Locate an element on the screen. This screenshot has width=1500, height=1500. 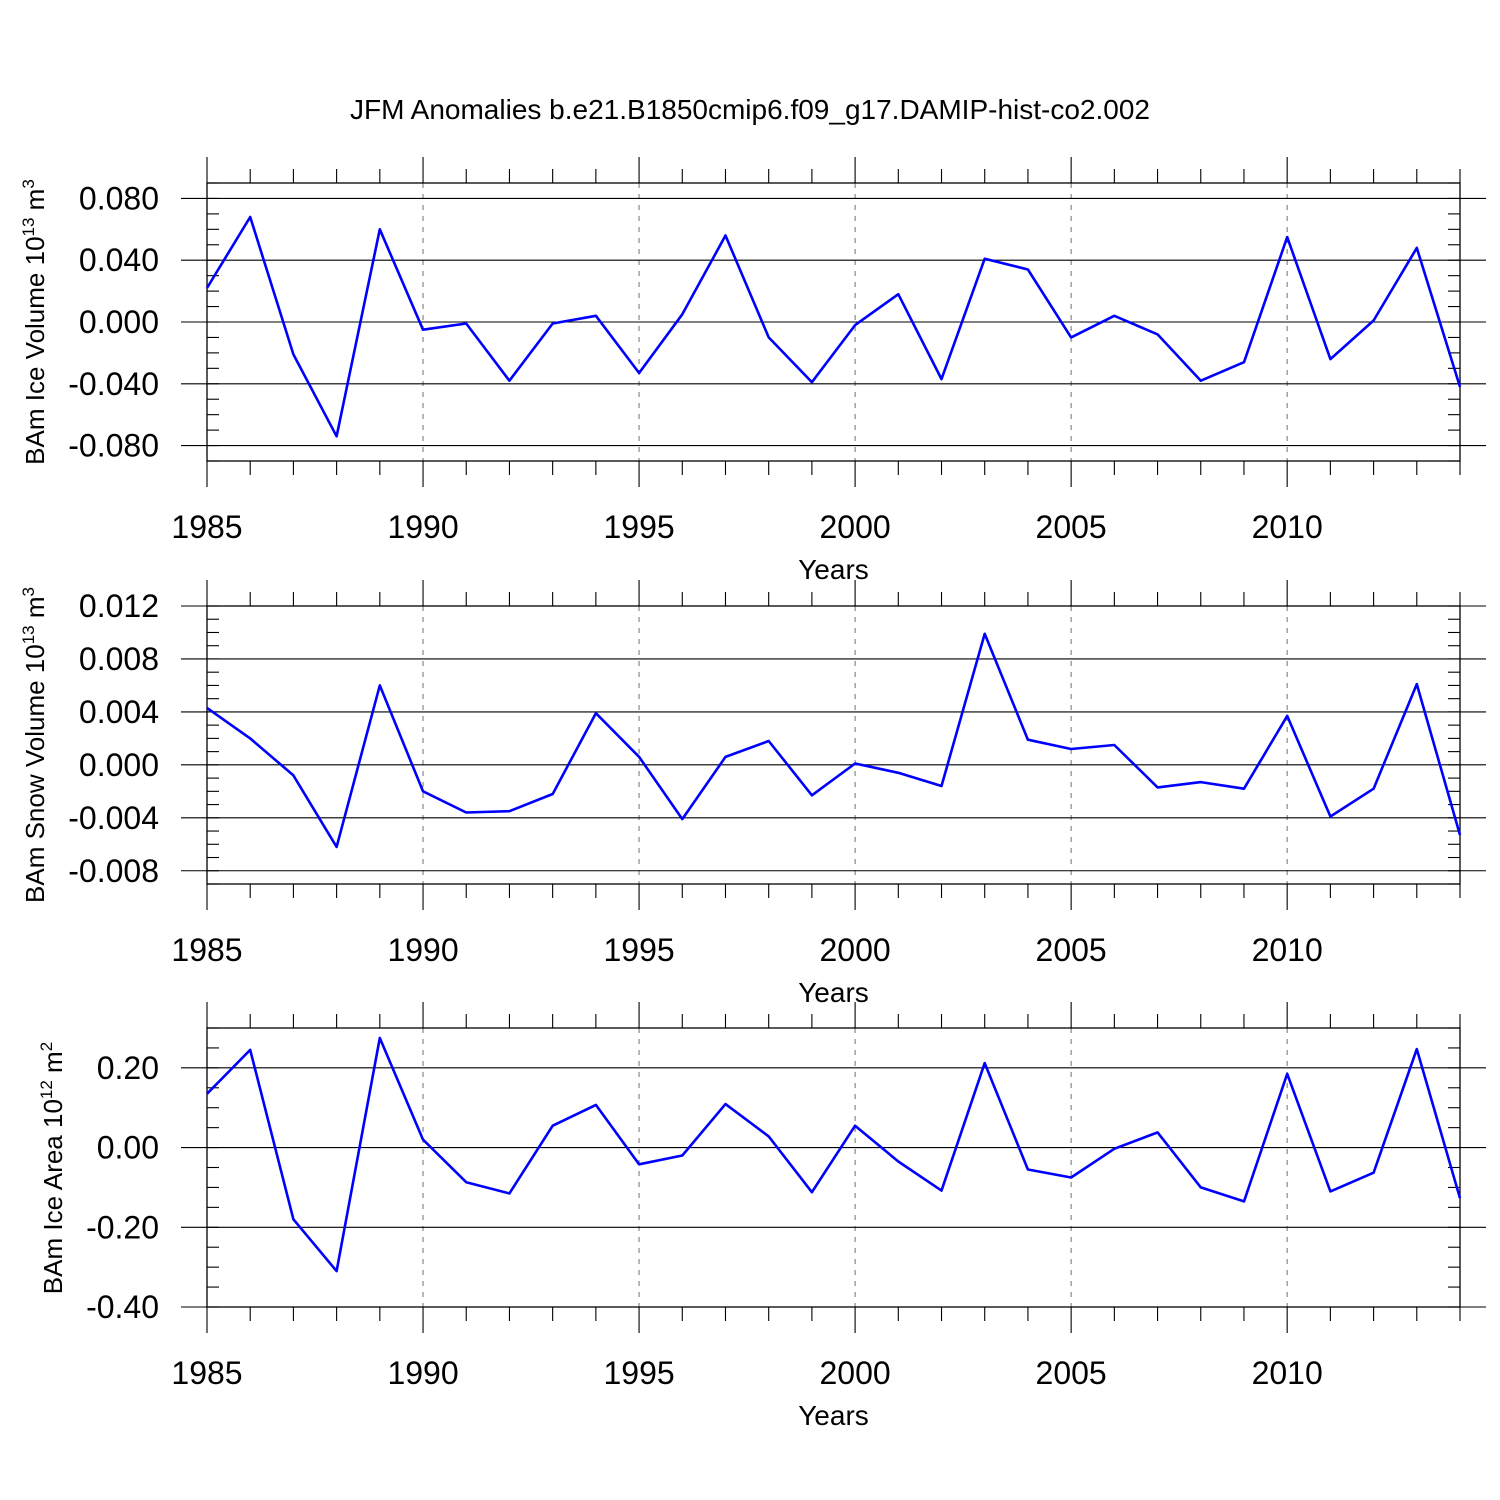
y-axis-label-text: BAm Ice Volume 10 is located at coordinates (35, 350).